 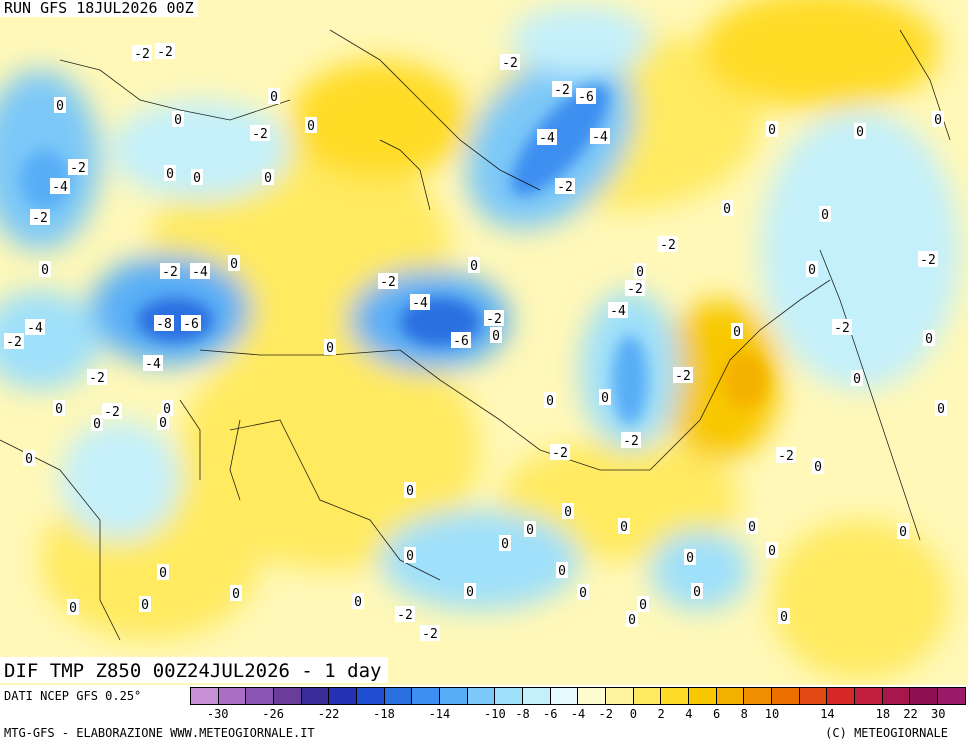 I want to click on colorbar-tick-label: -10, so click(x=495, y=714).